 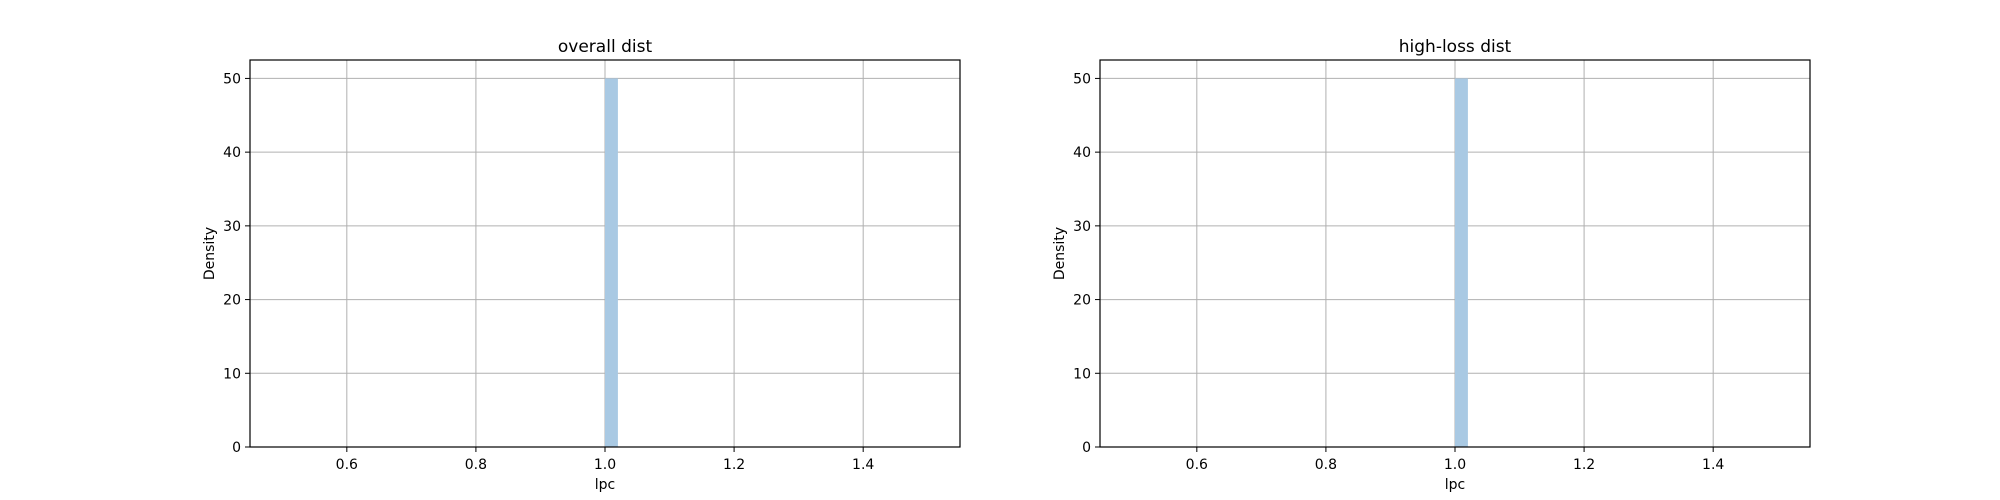 I want to click on chart-title: overall dist, so click(x=605, y=47).